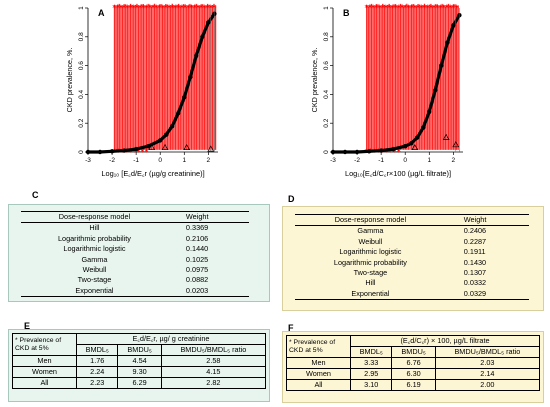 The width and height of the screenshot is (550, 407). I want to click on table-row: Logarithmic logistic 0.1440, so click(135, 249).